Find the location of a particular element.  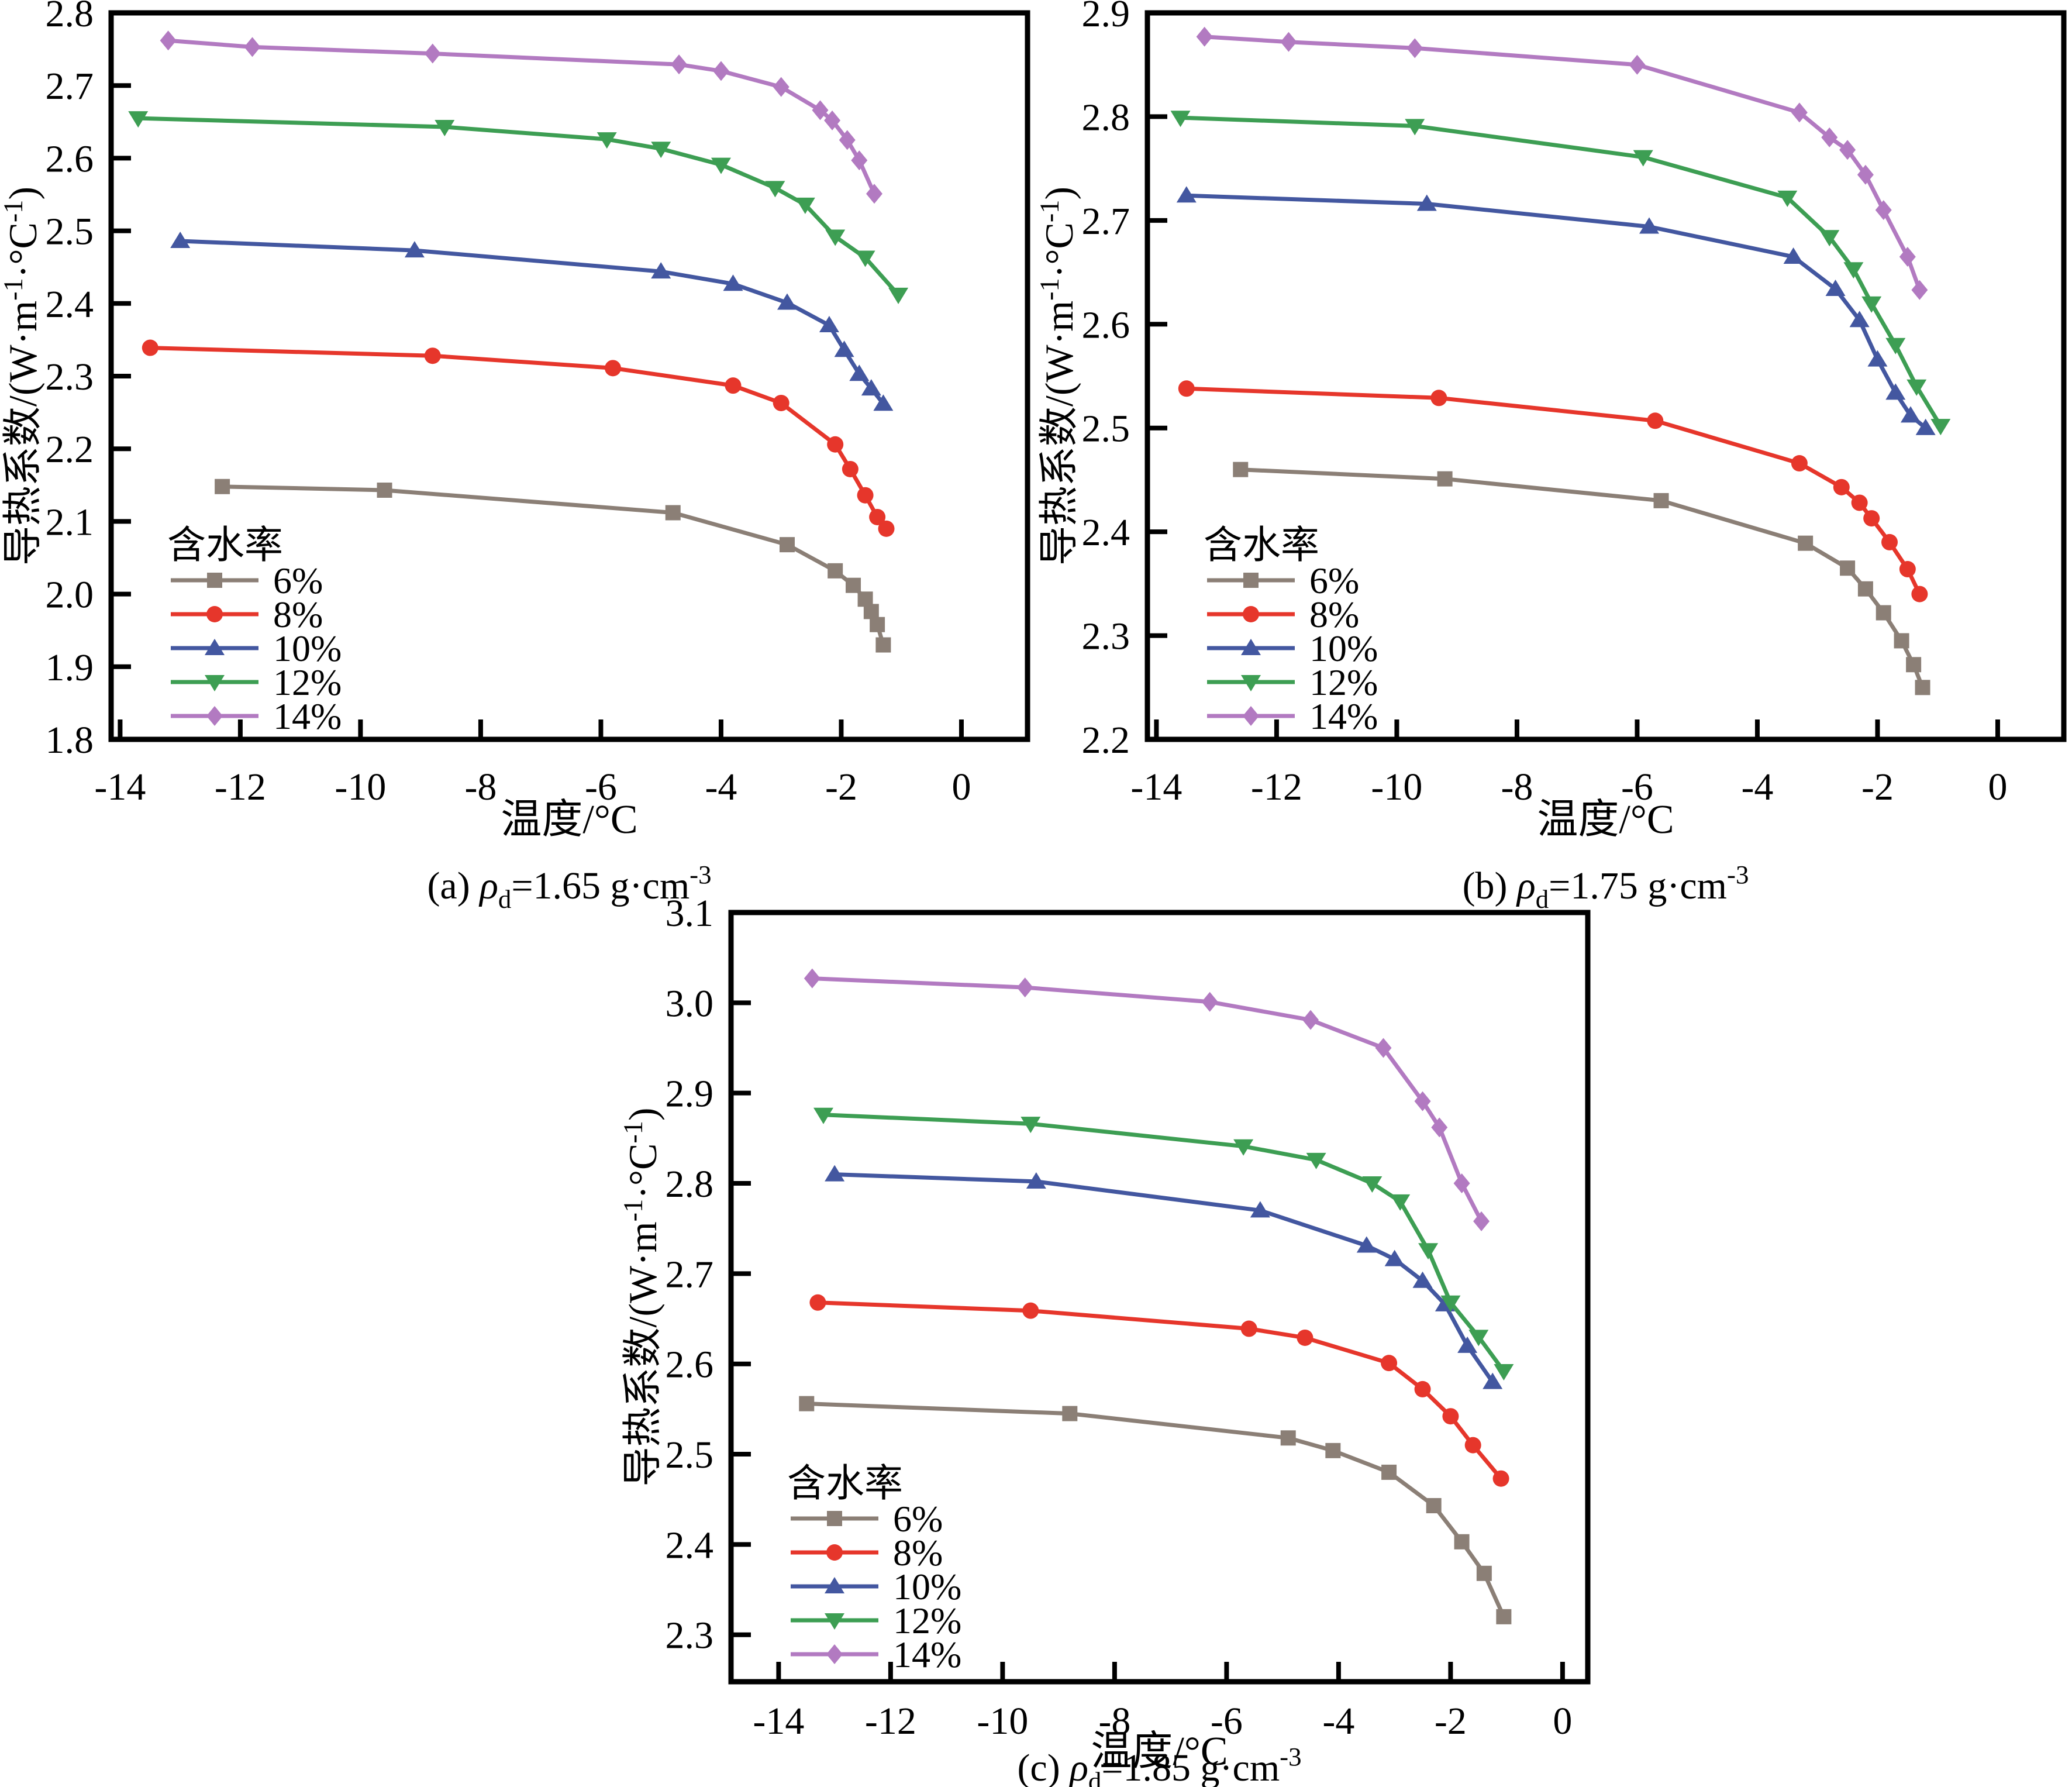

chart-c-caption: (c) ρd=1.85 g·cm-3 is located at coordinates (1159, 1764).